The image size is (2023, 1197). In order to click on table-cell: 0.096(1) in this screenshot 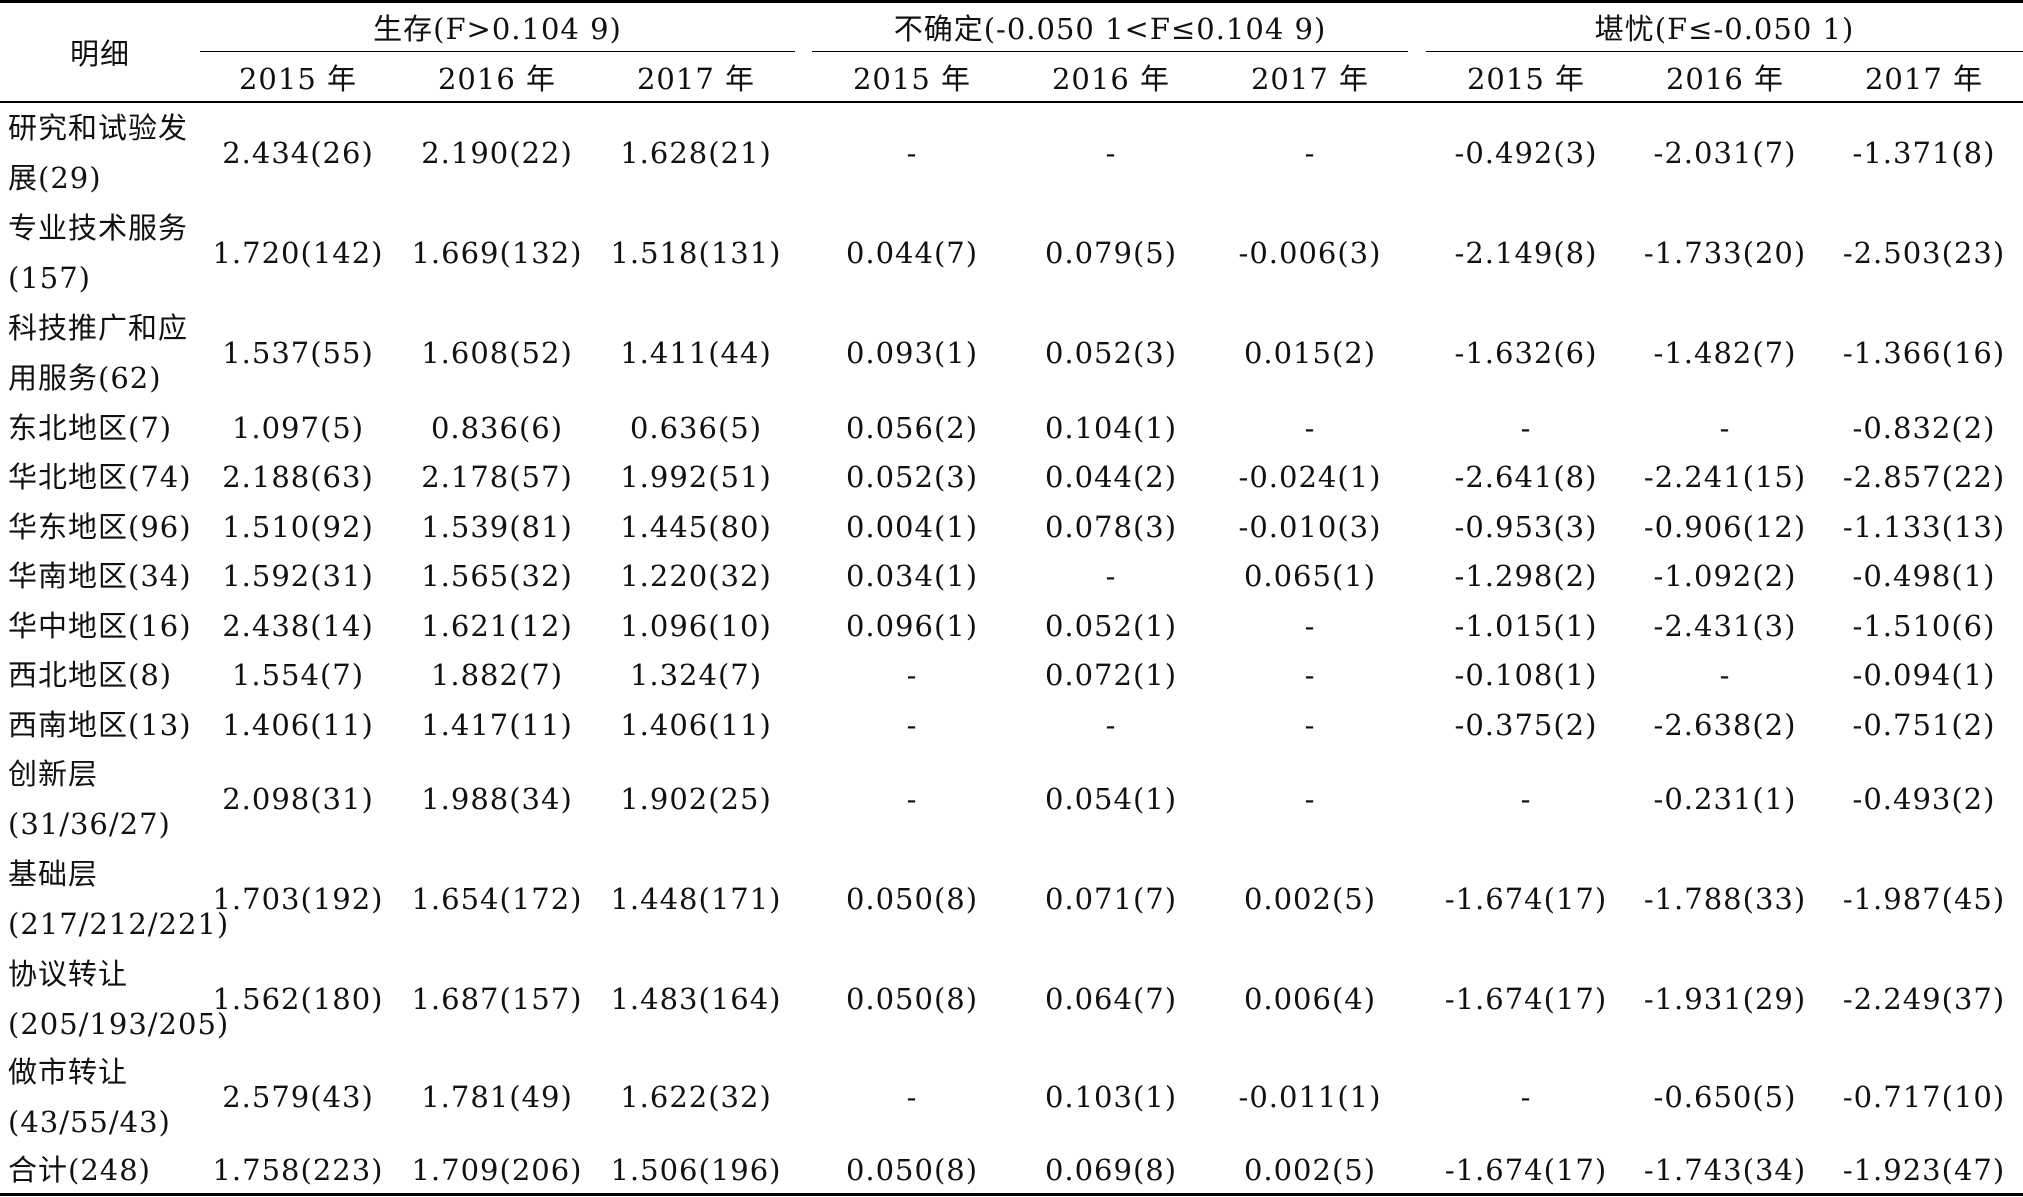, I will do `click(912, 625)`.